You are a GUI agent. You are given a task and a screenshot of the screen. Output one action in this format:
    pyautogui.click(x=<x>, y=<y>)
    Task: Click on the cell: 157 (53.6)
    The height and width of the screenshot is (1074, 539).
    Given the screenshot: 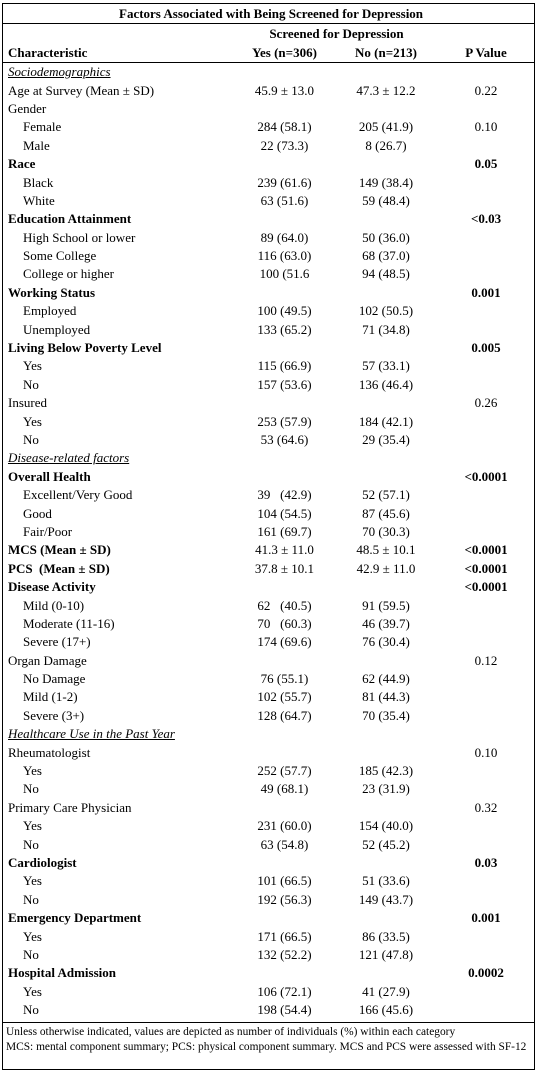 What is the action you would take?
    pyautogui.click(x=284, y=384)
    